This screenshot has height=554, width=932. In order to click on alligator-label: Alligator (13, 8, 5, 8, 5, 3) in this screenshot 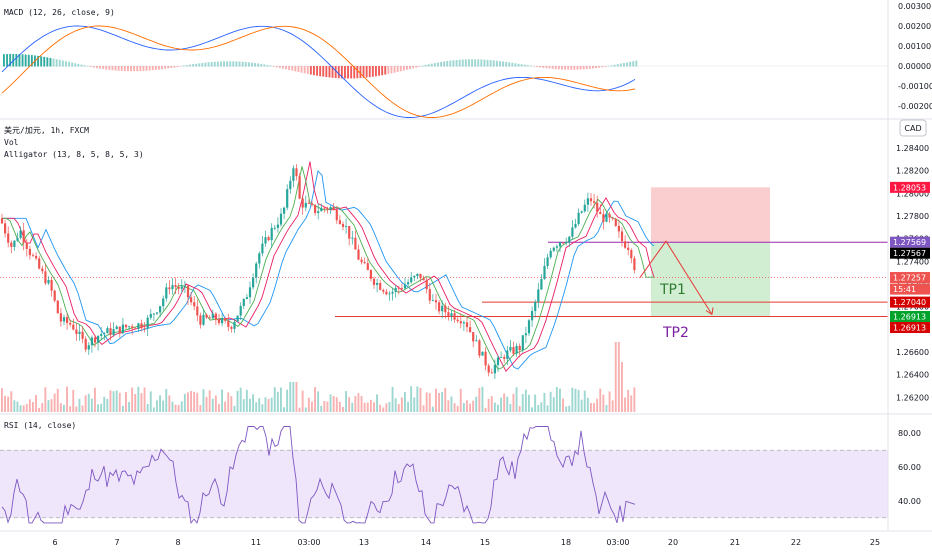, I will do `click(74, 154)`.